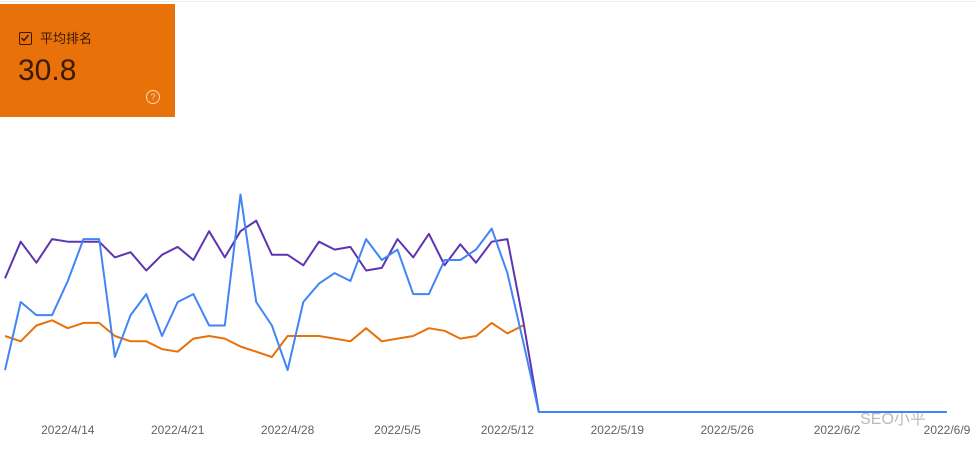  What do you see at coordinates (728, 430) in the screenshot?
I see `x-tick-label: 2022/5/26` at bounding box center [728, 430].